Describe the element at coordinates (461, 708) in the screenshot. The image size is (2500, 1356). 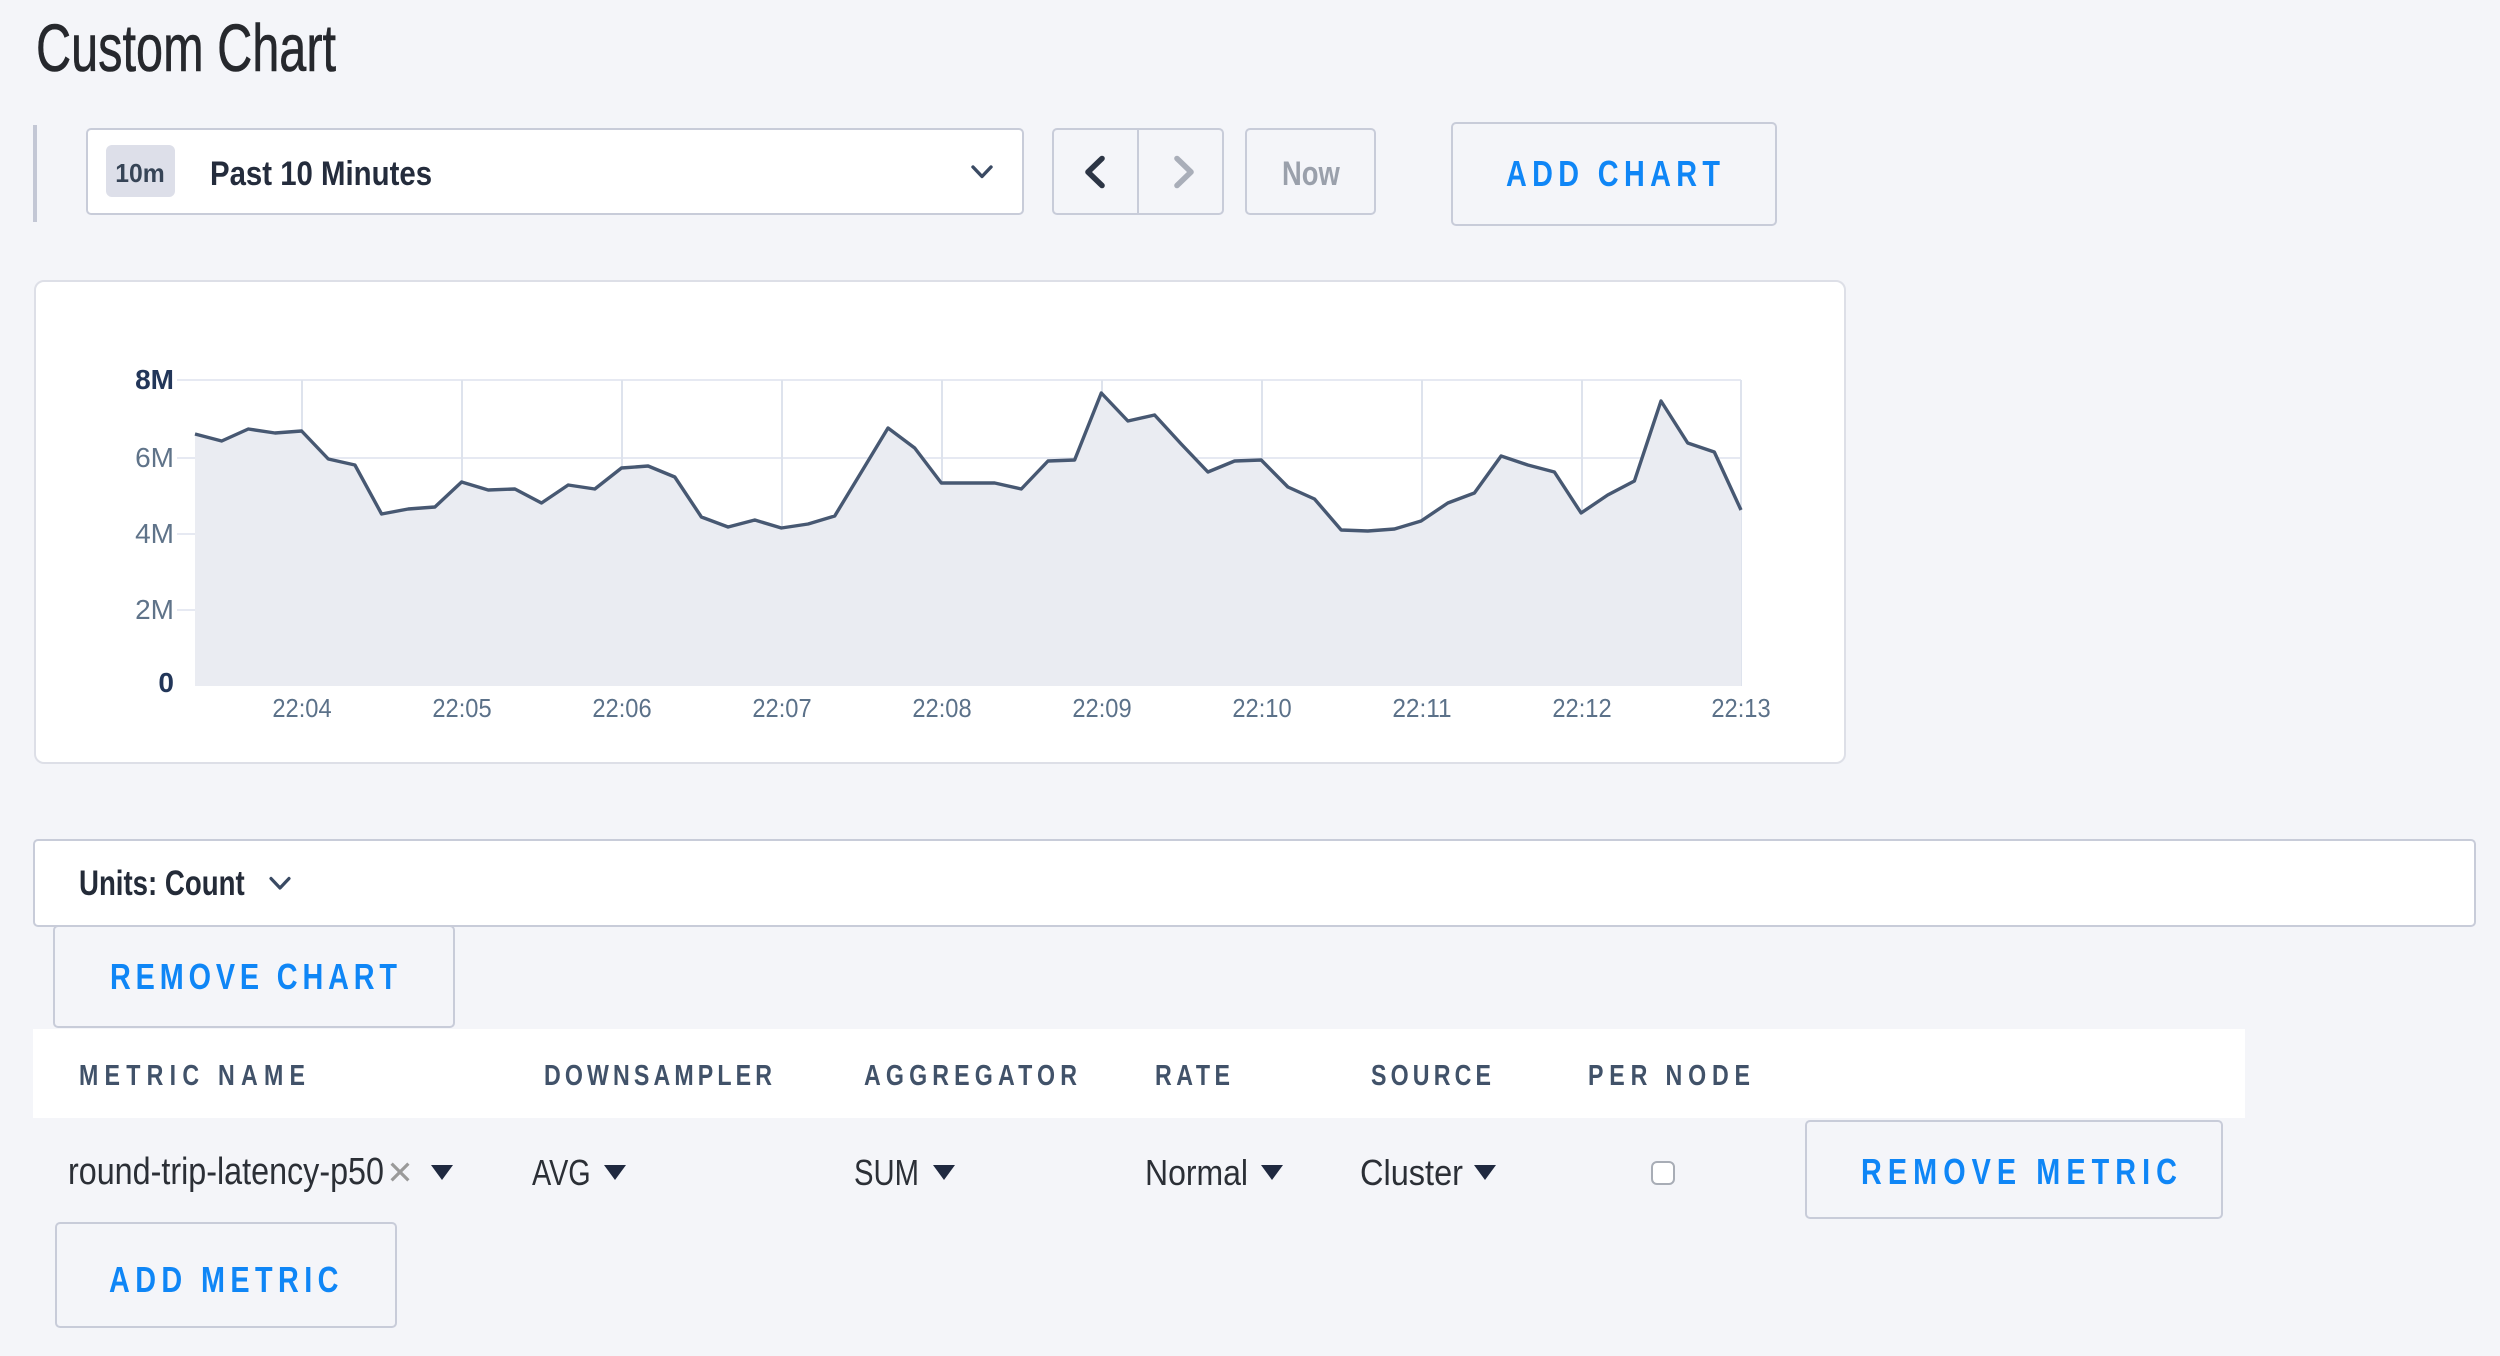
I see `svg-text: 22:05` at that location.